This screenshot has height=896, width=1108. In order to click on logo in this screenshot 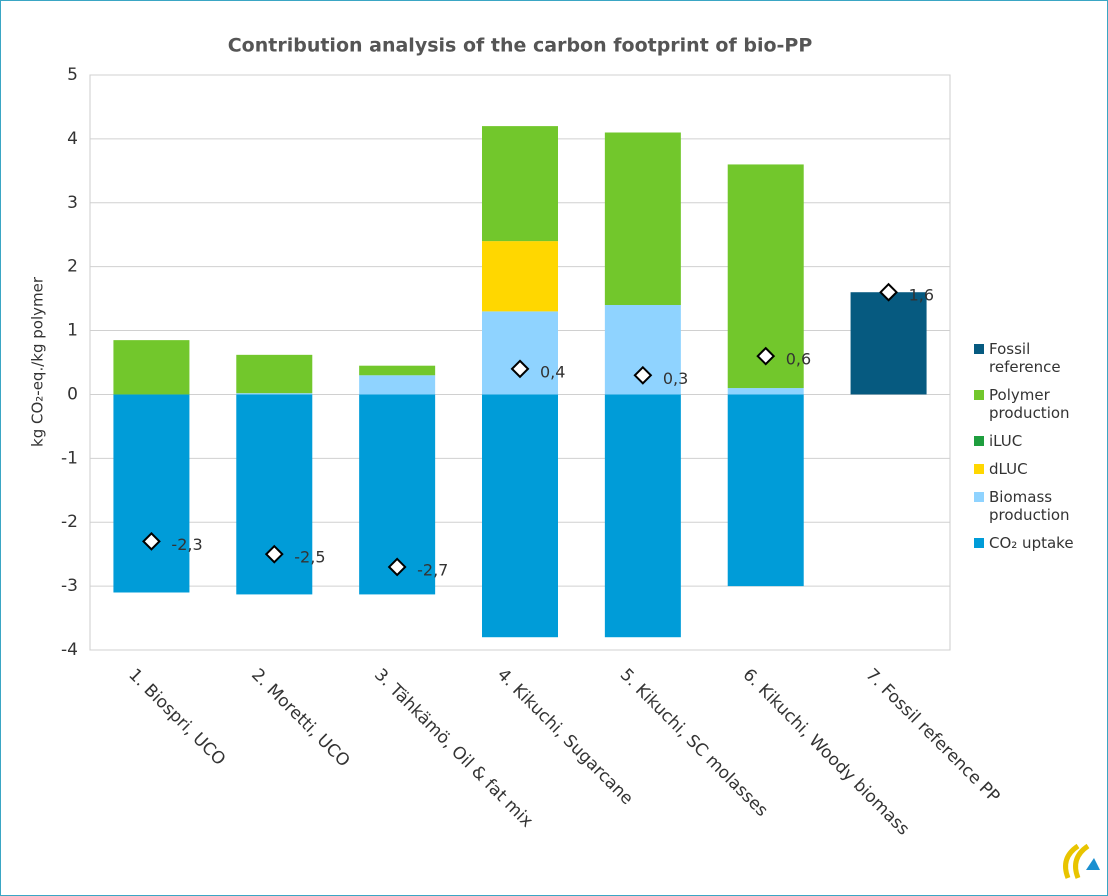, I will do `click(1081, 861)`.